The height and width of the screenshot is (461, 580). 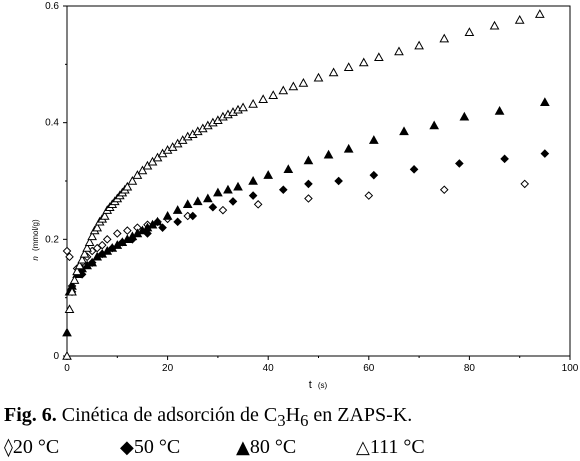 What do you see at coordinates (281, 420) in the screenshot?
I see `caption-subscript-1: 3` at bounding box center [281, 420].